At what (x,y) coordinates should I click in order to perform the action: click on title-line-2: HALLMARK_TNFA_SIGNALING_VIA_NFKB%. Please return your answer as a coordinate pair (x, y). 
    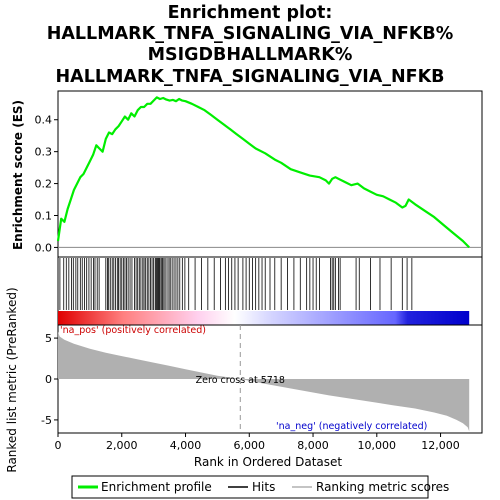
    Looking at the image, I should click on (250, 34).